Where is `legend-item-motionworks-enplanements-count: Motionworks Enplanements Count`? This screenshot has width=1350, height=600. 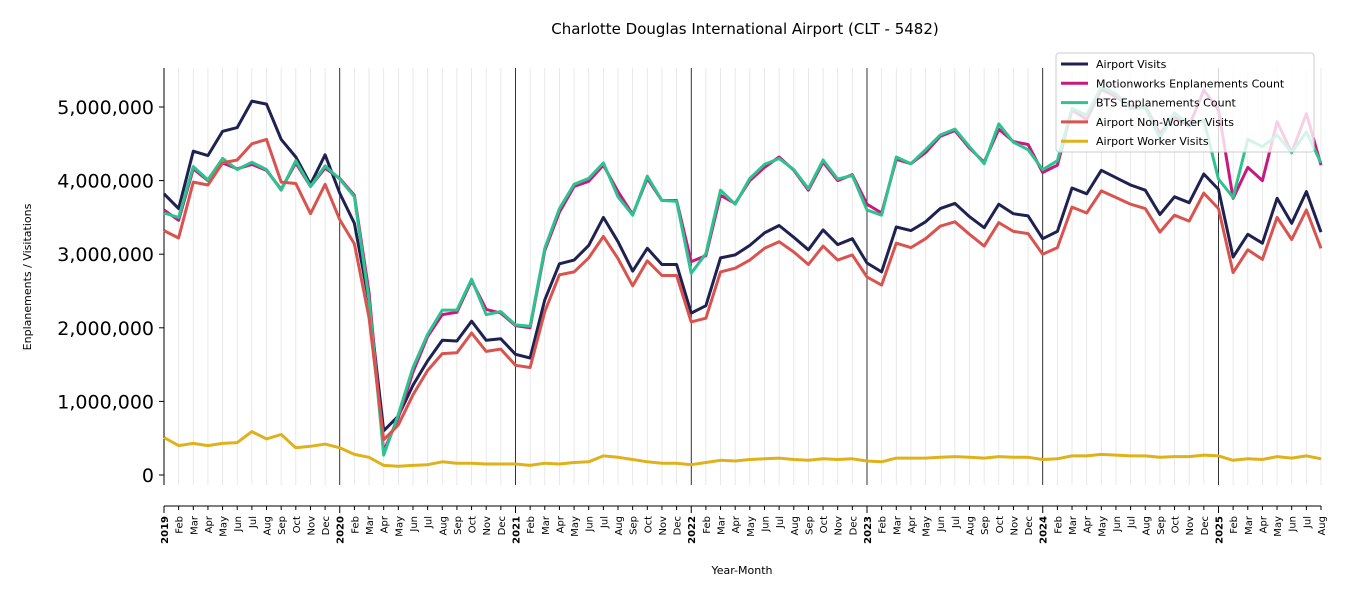
legend-item-motionworks-enplanements-count: Motionworks Enplanements Count is located at coordinates (1173, 83).